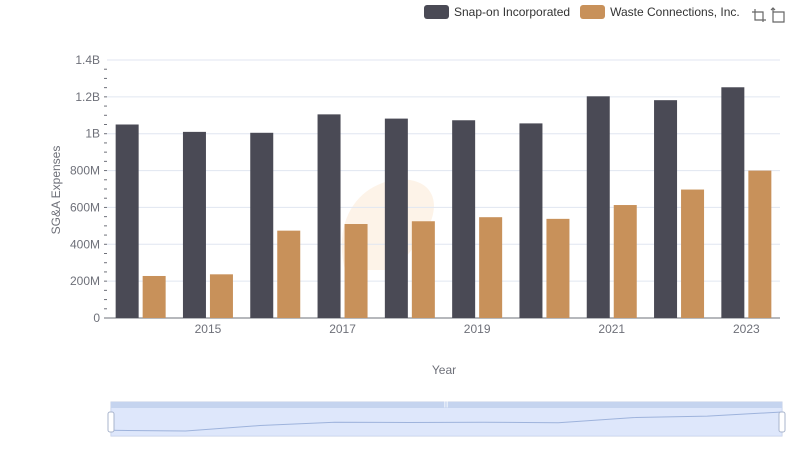 The width and height of the screenshot is (800, 461). What do you see at coordinates (436, 12) in the screenshot?
I see `legend-swatch-snap-on` at bounding box center [436, 12].